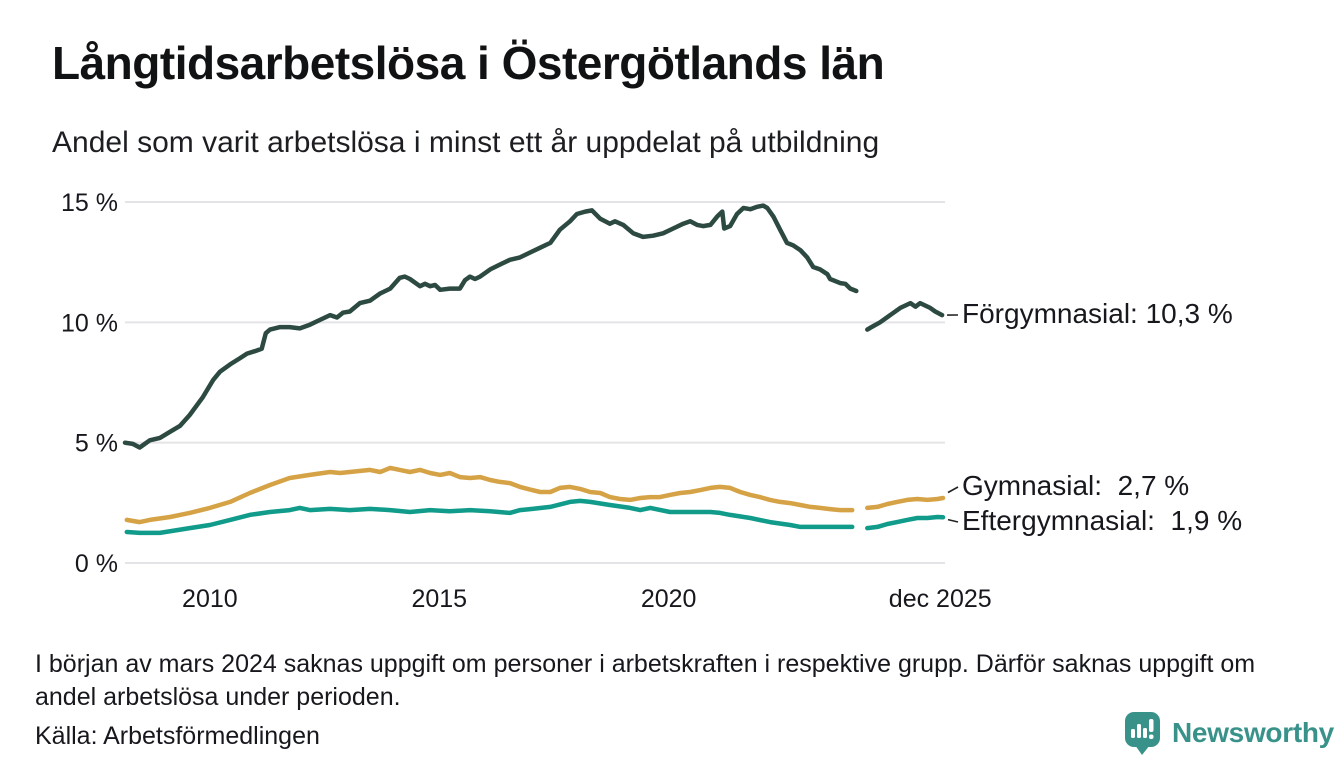 The width and height of the screenshot is (1340, 780). Describe the element at coordinates (940, 599) in the screenshot. I see `x-axis-tick-label: dec 2025` at that location.